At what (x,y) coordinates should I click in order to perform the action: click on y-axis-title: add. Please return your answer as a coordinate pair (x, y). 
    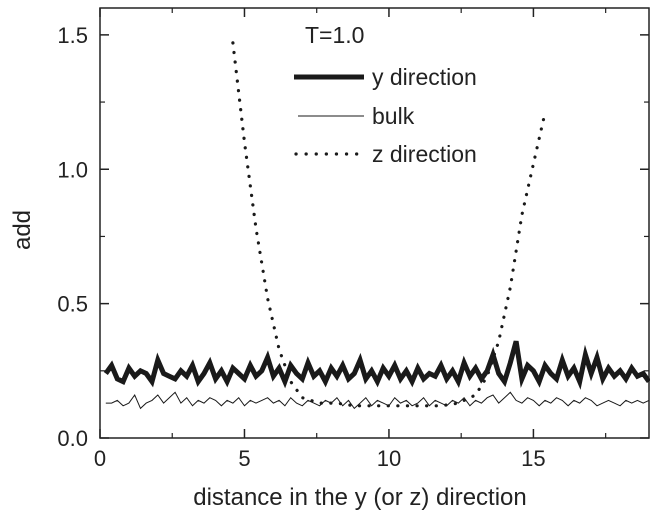
    Looking at the image, I should click on (22, 230).